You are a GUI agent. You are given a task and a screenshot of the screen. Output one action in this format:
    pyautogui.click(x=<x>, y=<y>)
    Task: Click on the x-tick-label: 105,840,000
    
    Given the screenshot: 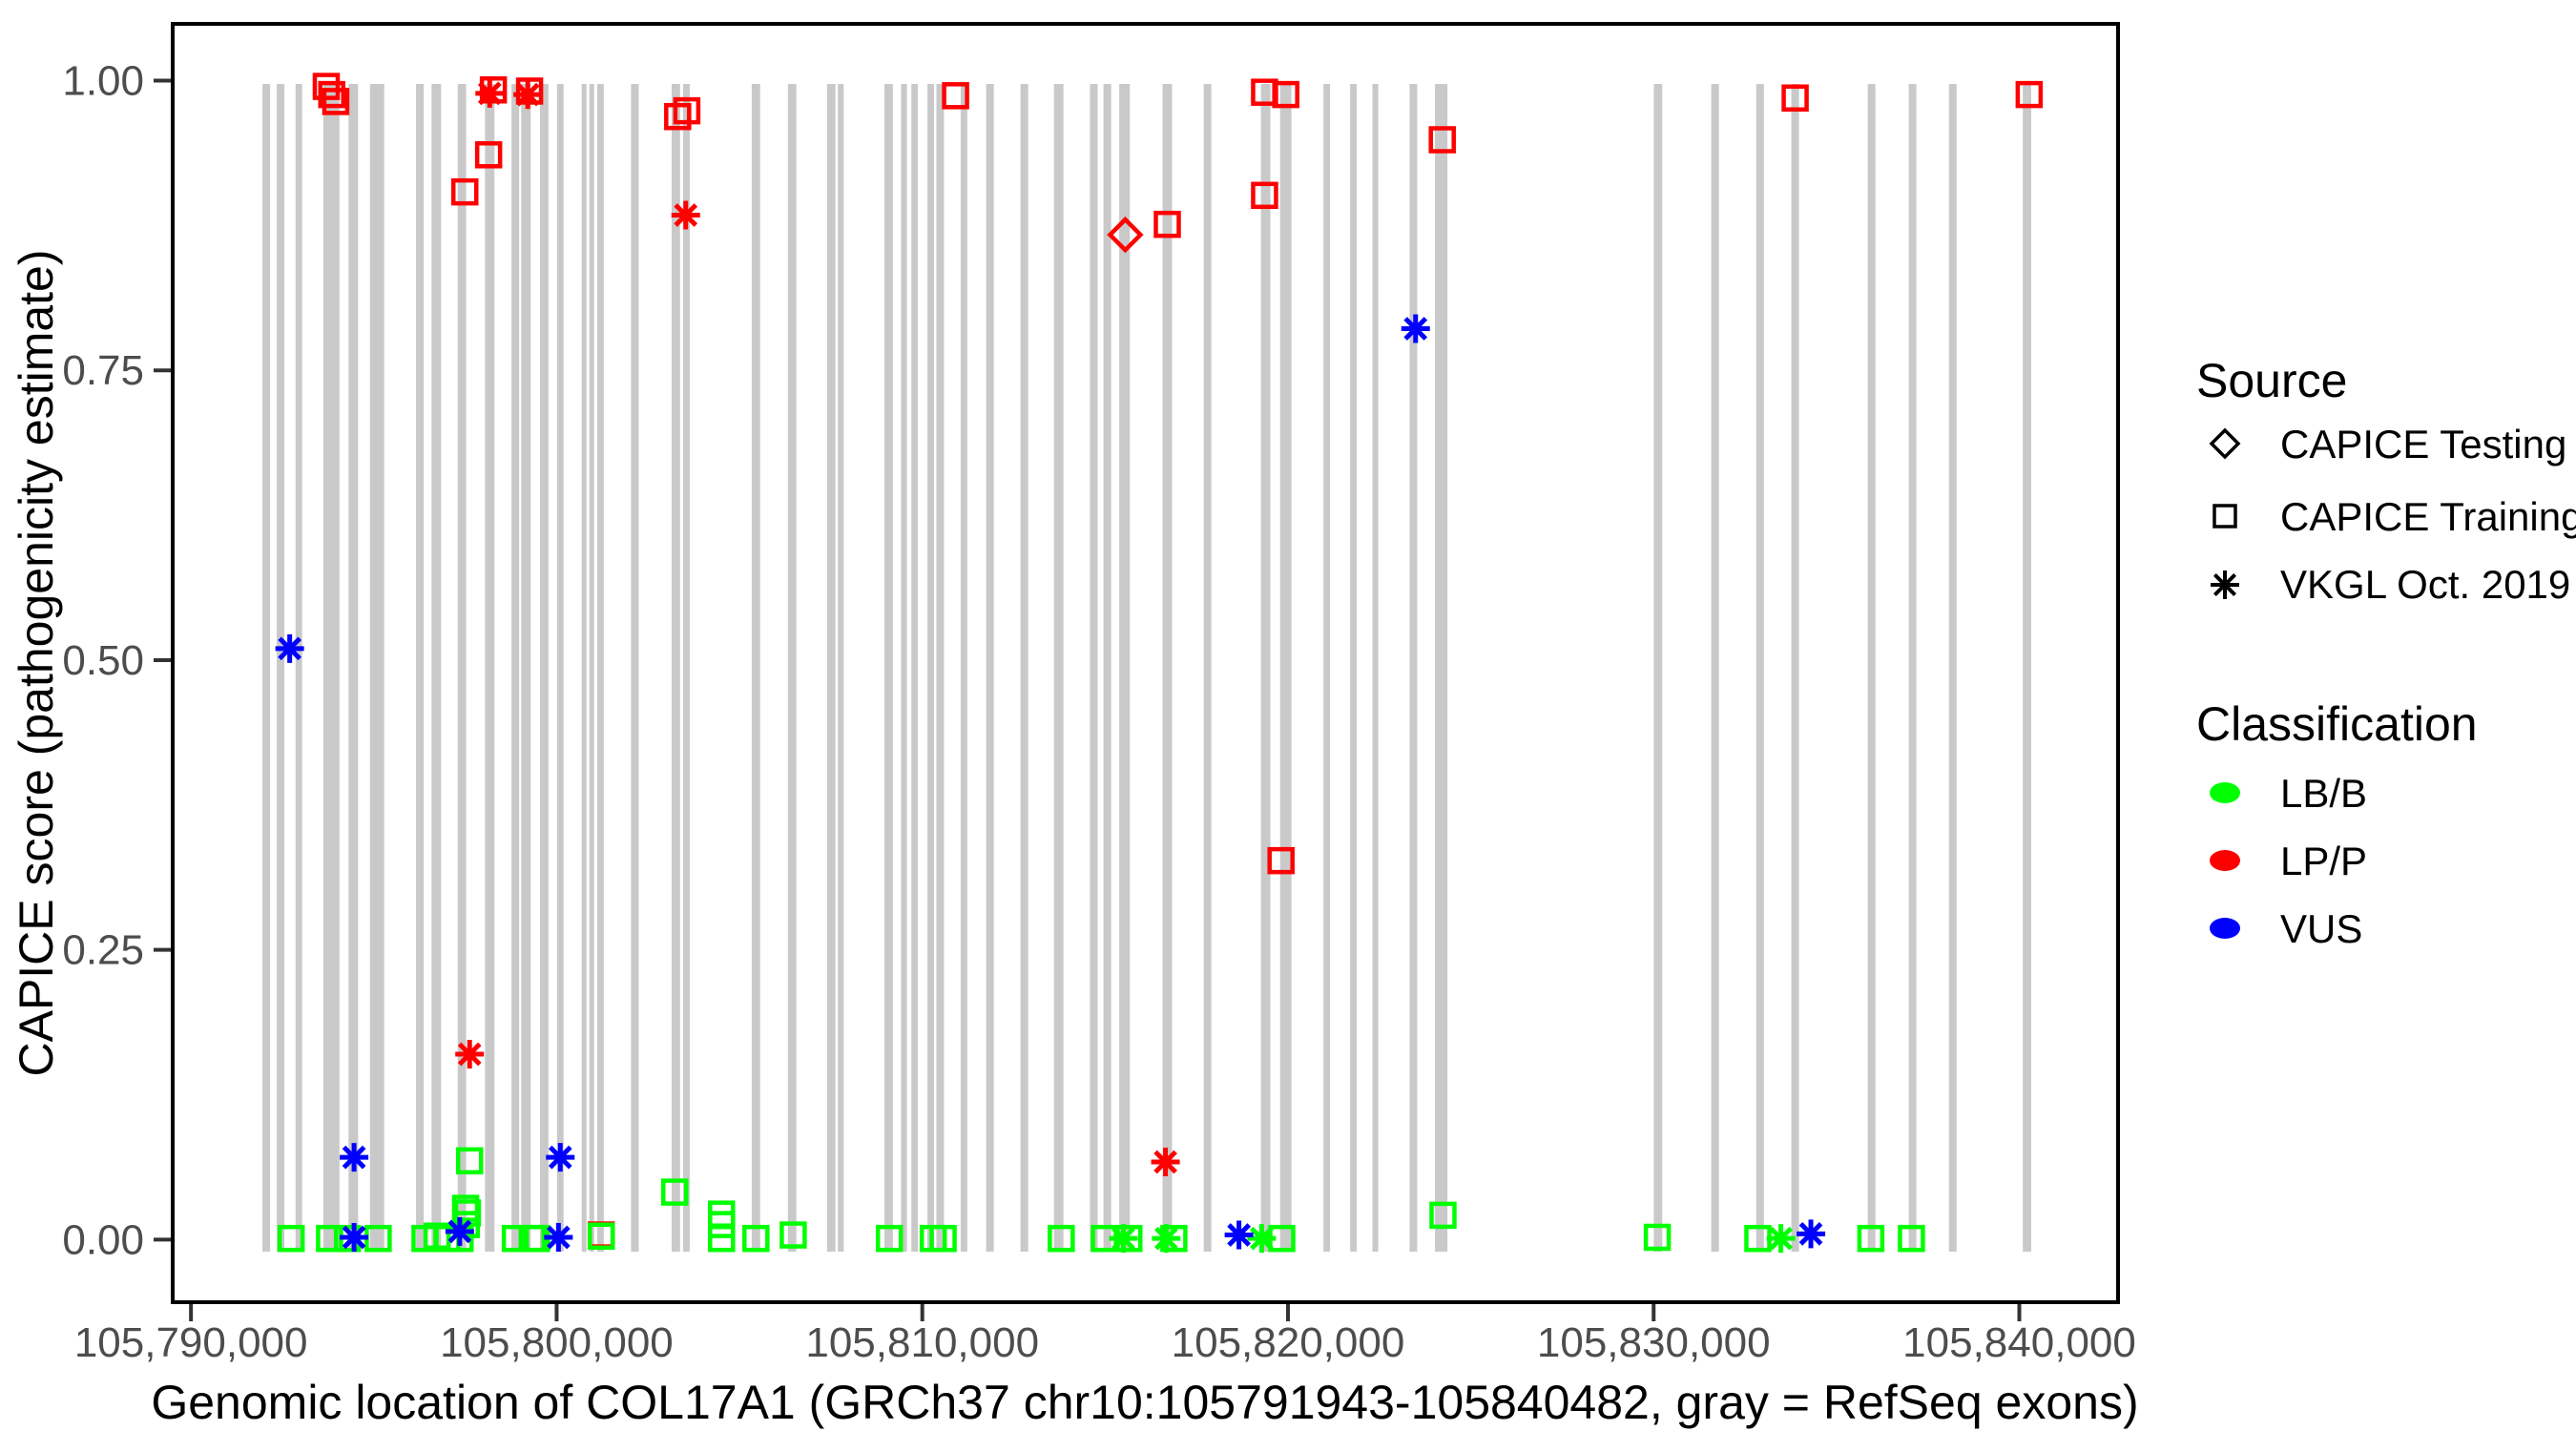 What is the action you would take?
    pyautogui.click(x=2019, y=1342)
    